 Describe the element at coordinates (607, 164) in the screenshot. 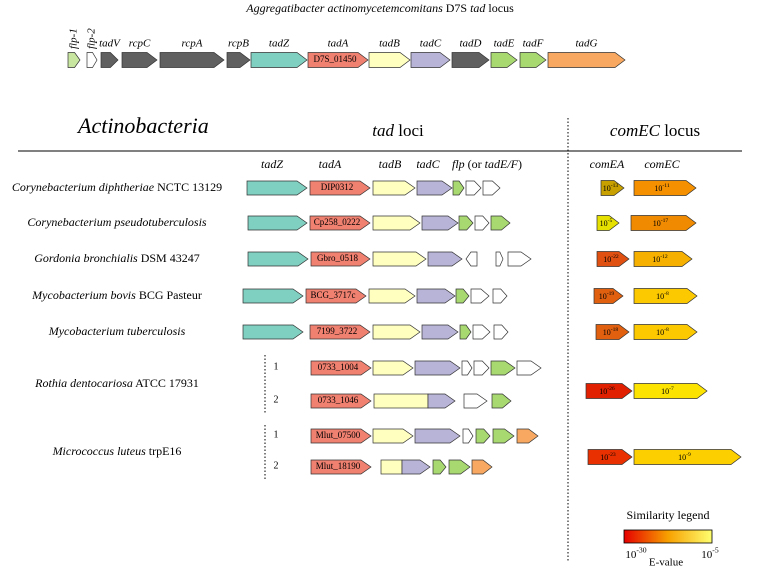

I see `column-header: comEA` at that location.